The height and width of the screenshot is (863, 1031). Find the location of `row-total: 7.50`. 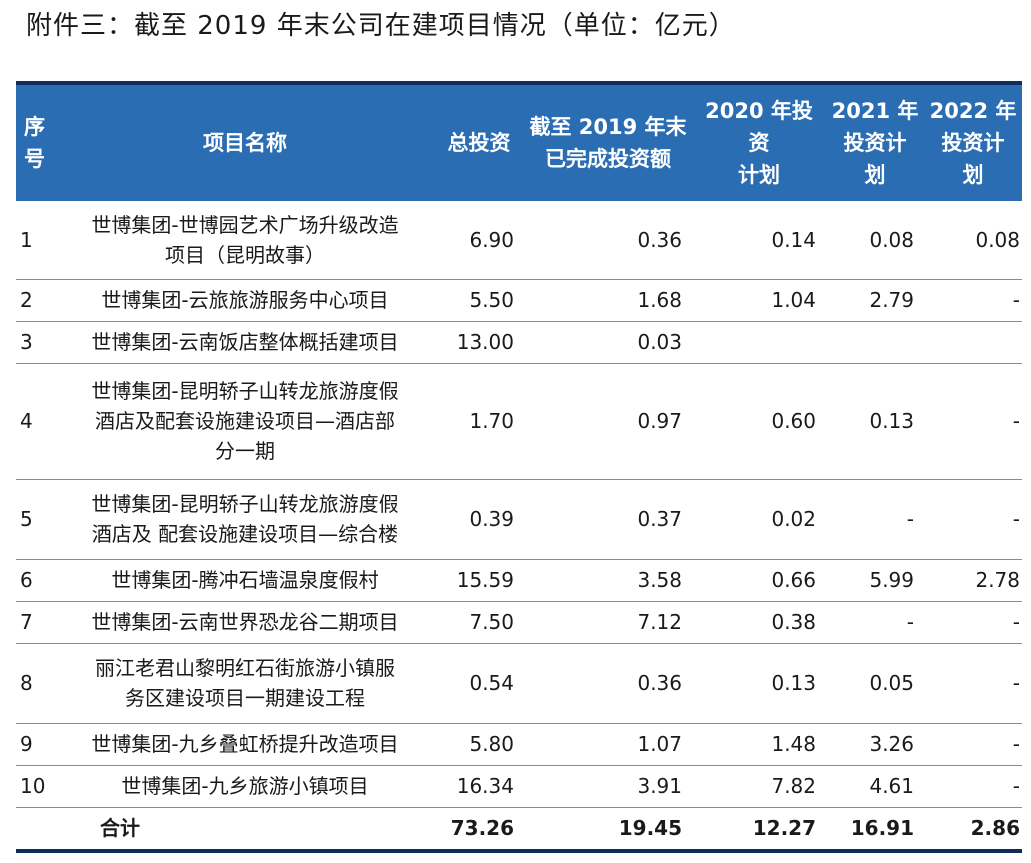

row-total: 7.50 is located at coordinates (479, 622).